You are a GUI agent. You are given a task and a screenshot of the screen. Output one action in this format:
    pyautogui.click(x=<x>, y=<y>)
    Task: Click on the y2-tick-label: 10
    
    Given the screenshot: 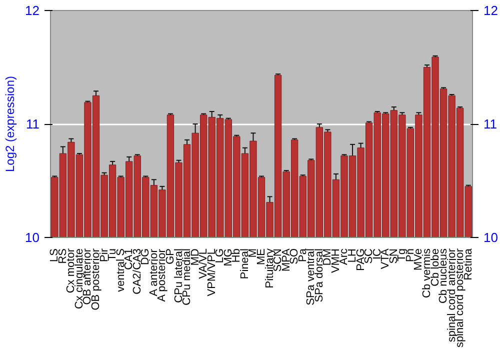 What is the action you would take?
    pyautogui.click(x=491, y=237)
    